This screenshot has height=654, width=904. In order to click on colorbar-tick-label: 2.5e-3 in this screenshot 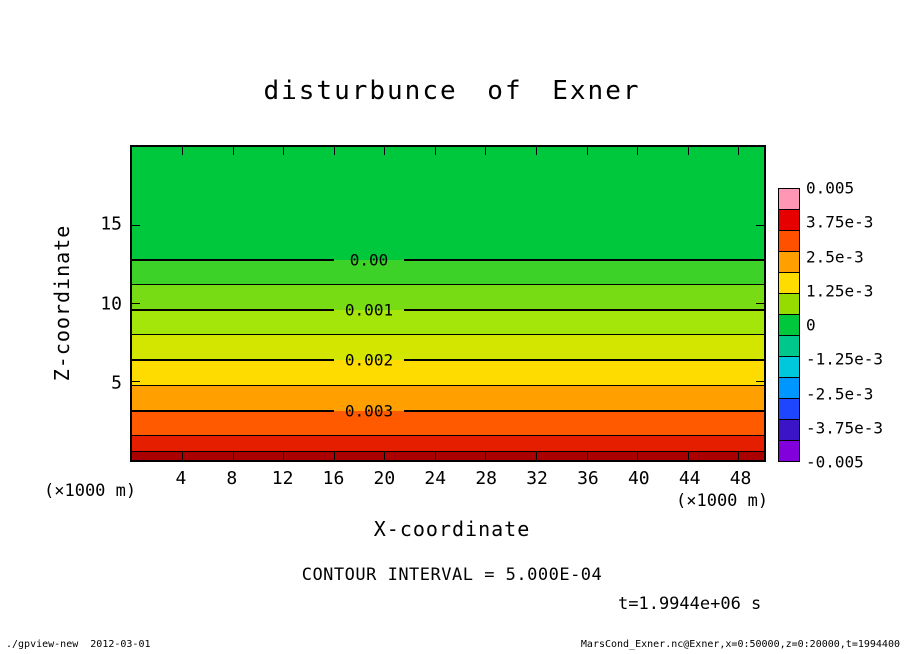, I will do `click(835, 256)`.